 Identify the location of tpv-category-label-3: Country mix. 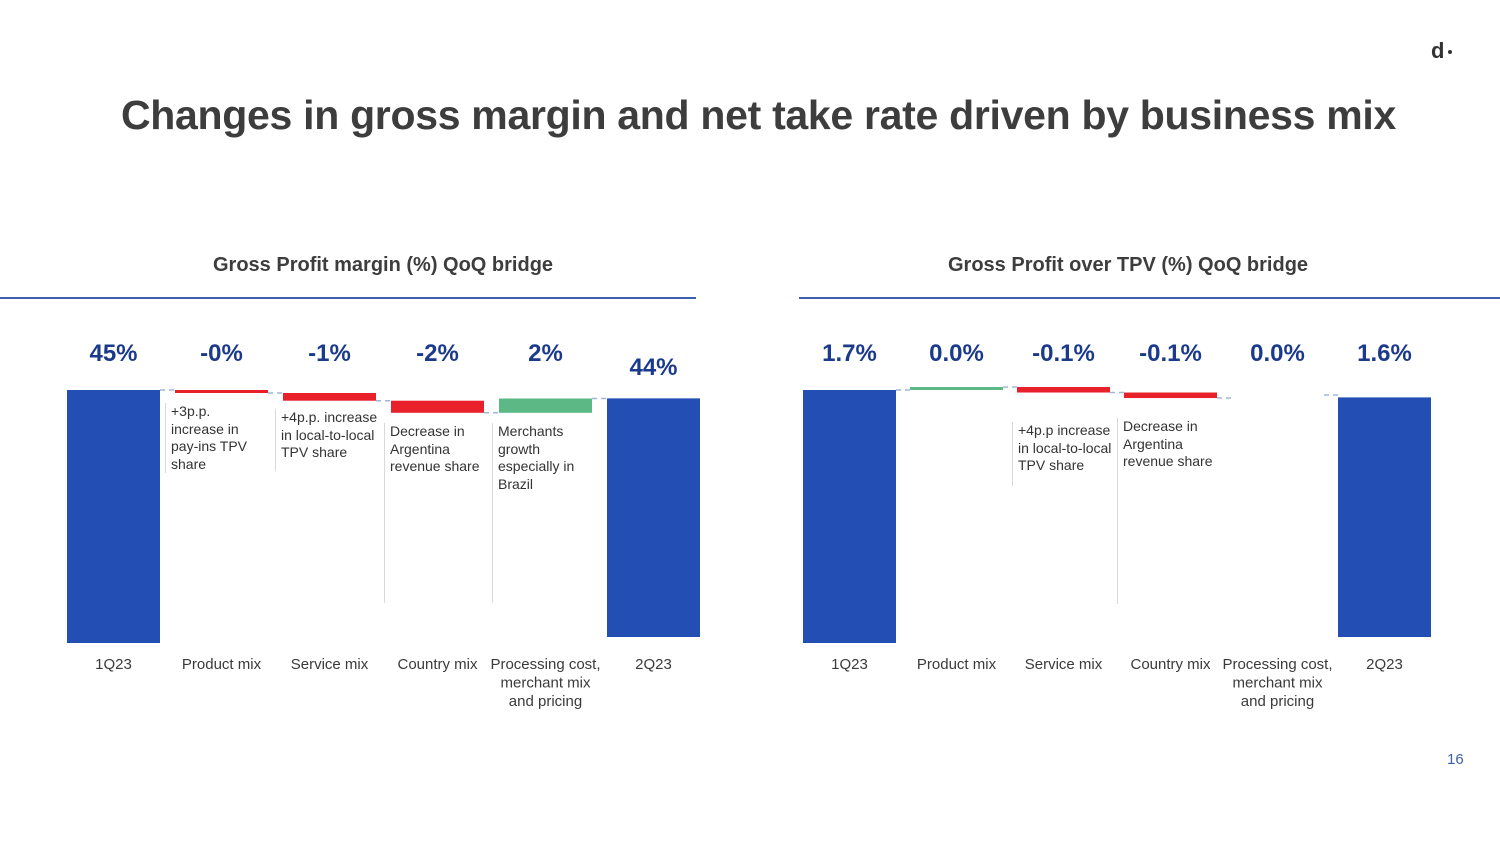
(1170, 664).